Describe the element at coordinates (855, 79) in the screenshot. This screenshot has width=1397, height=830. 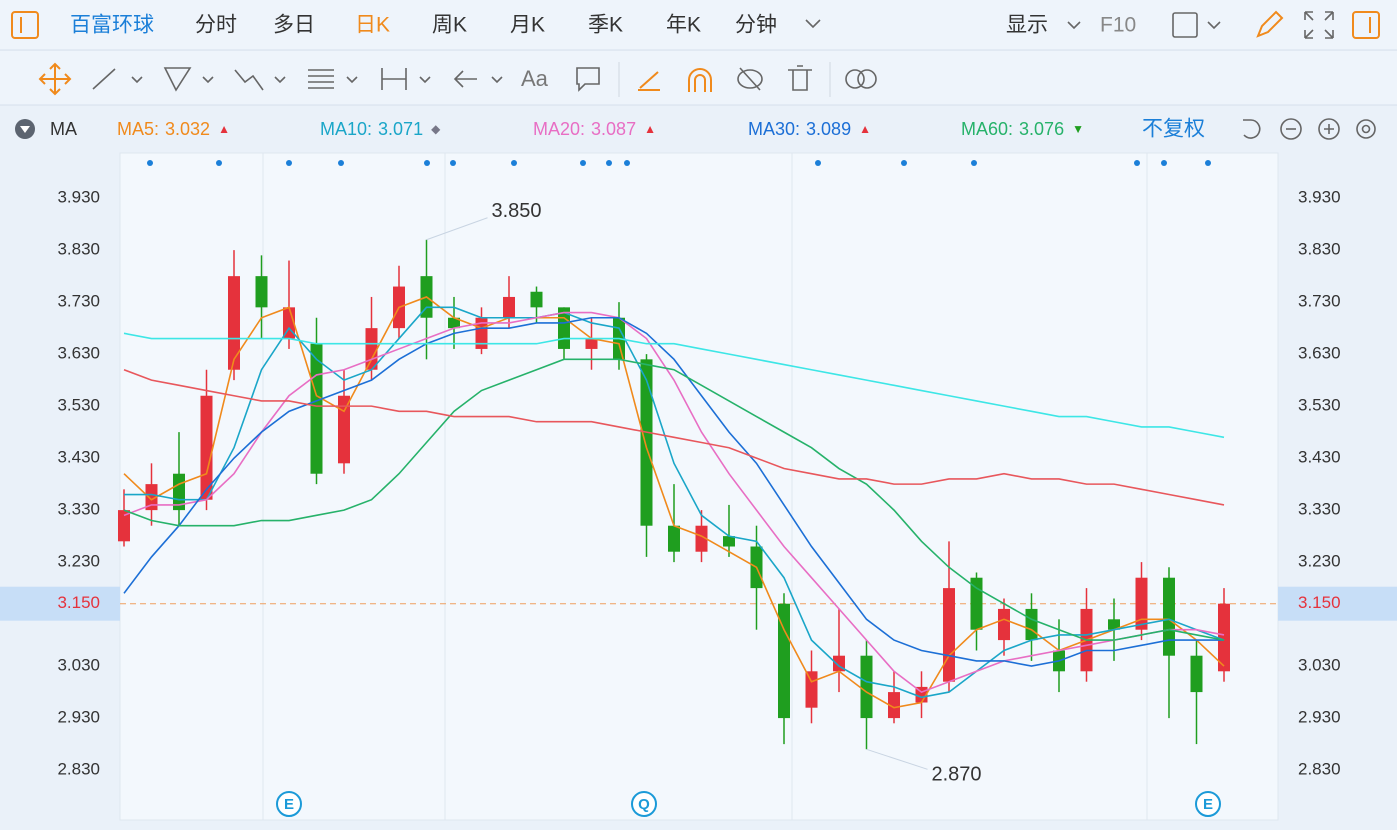
I see `compare-tool` at that location.